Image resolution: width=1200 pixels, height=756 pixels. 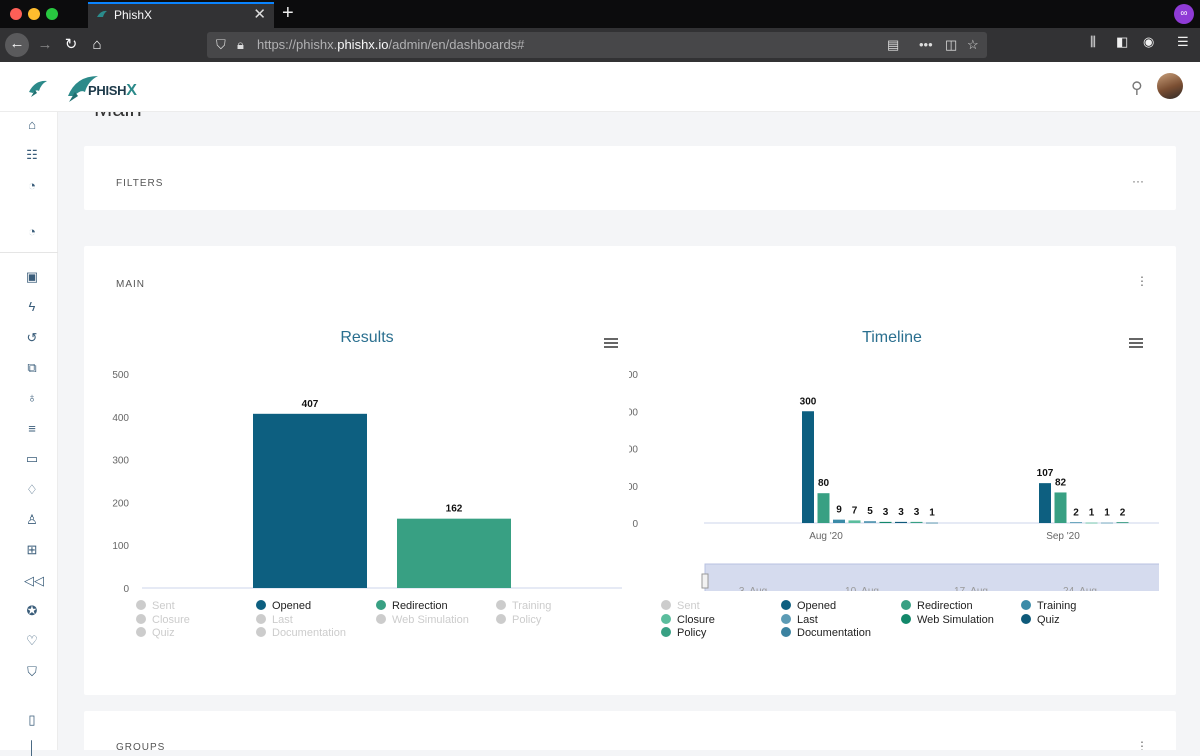 What do you see at coordinates (17, 45) in the screenshot?
I see `back-icon: ←` at bounding box center [17, 45].